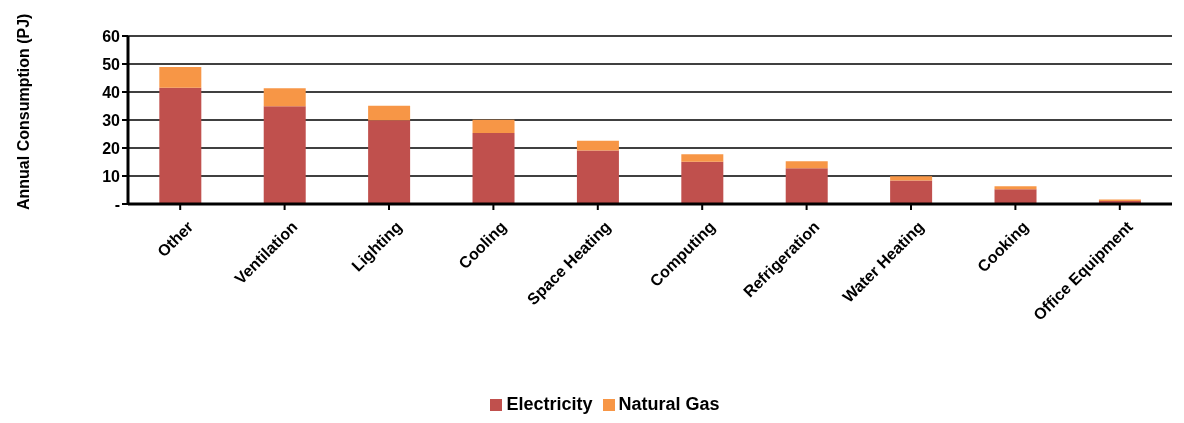  I want to click on y-tick-label: 40, so click(111, 92).